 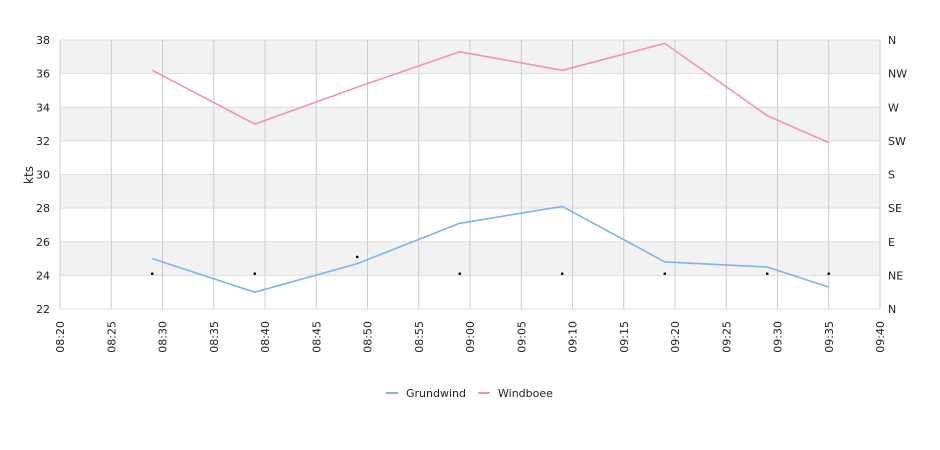 What do you see at coordinates (163, 337) in the screenshot?
I see `x-tick-label: 08:30` at bounding box center [163, 337].